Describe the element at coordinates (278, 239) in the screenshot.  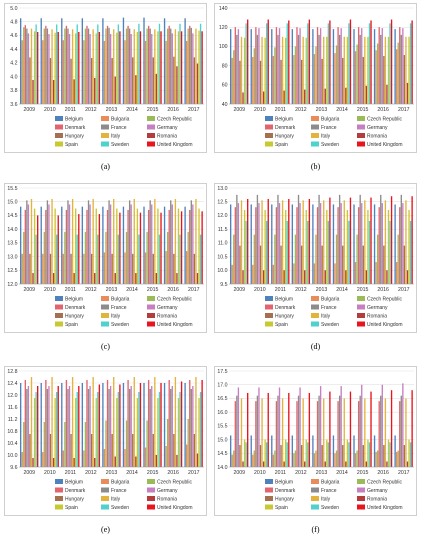
I see `bar-france-2011` at that location.